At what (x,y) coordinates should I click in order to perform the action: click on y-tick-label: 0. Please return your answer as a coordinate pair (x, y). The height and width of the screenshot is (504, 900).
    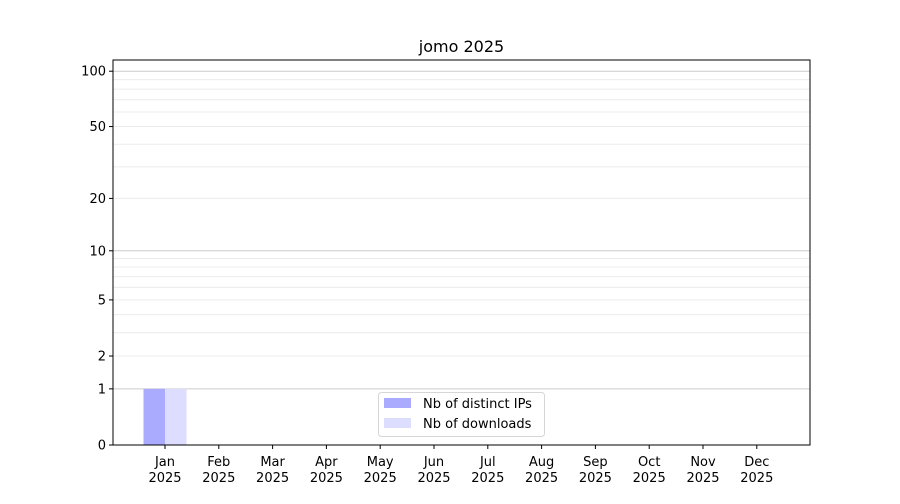
    Looking at the image, I should click on (102, 446).